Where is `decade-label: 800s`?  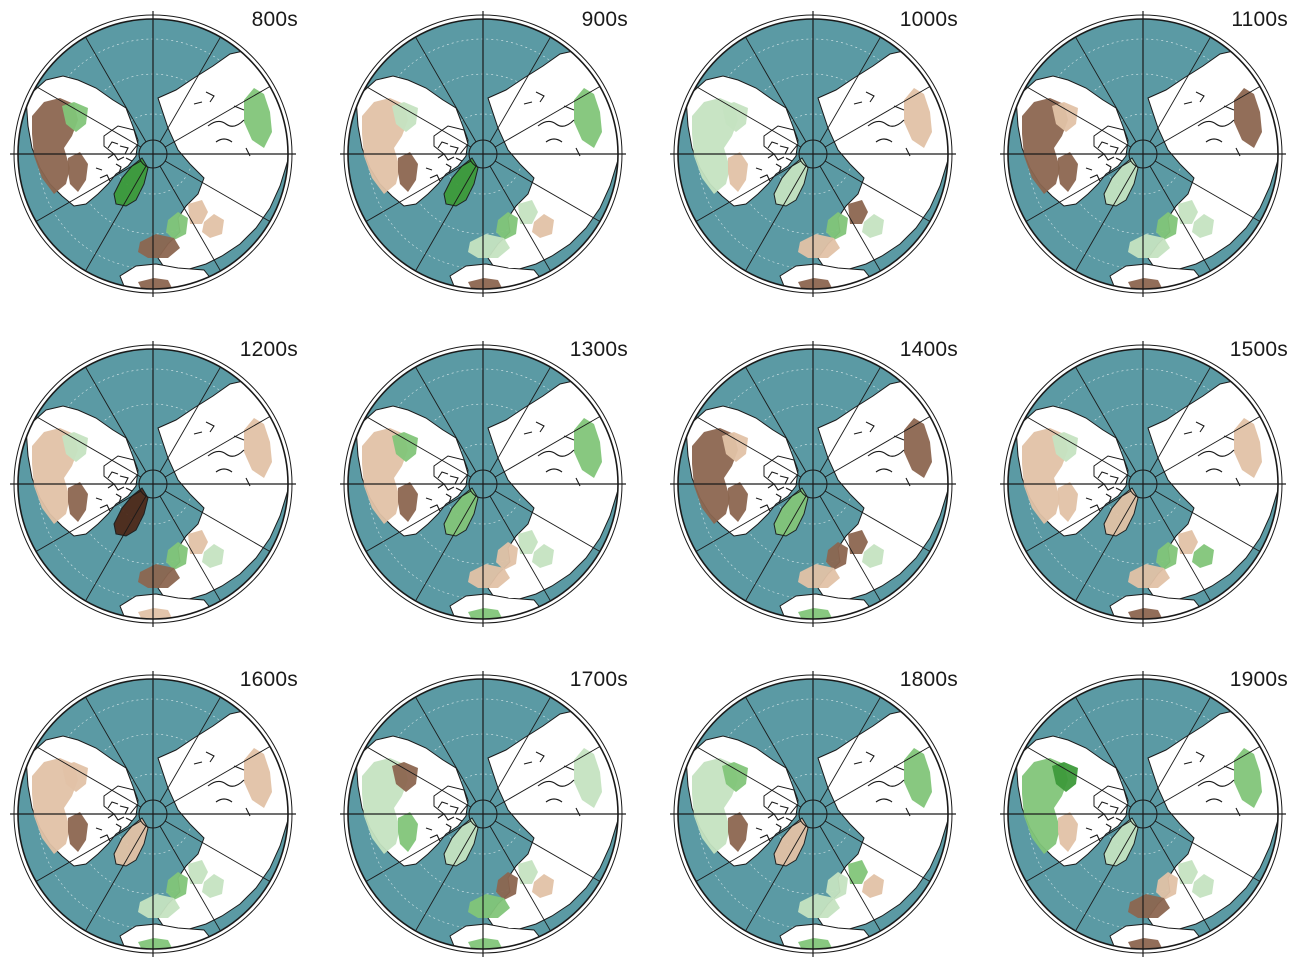
decade-label: 800s is located at coordinates (274, 19).